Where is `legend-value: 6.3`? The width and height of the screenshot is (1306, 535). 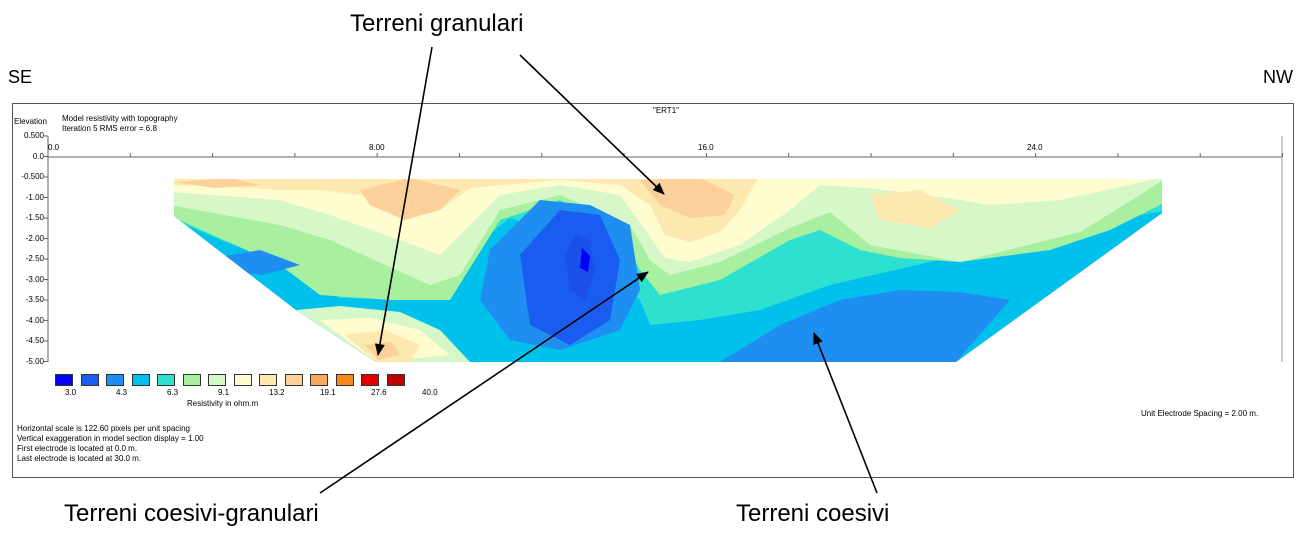
legend-value: 6.3 is located at coordinates (173, 392).